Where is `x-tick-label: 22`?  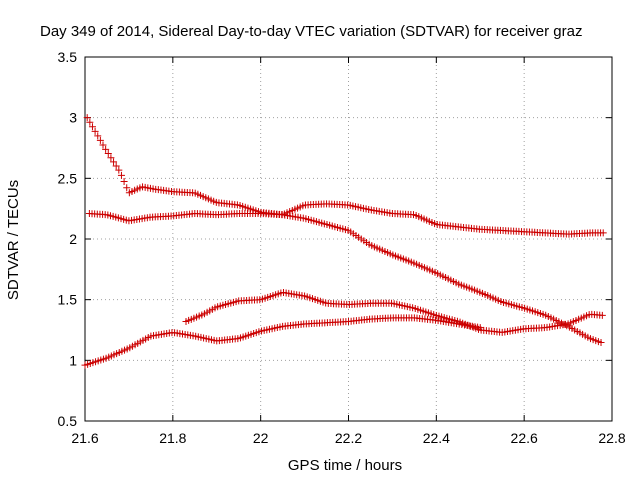
x-tick-label: 22 is located at coordinates (261, 438).